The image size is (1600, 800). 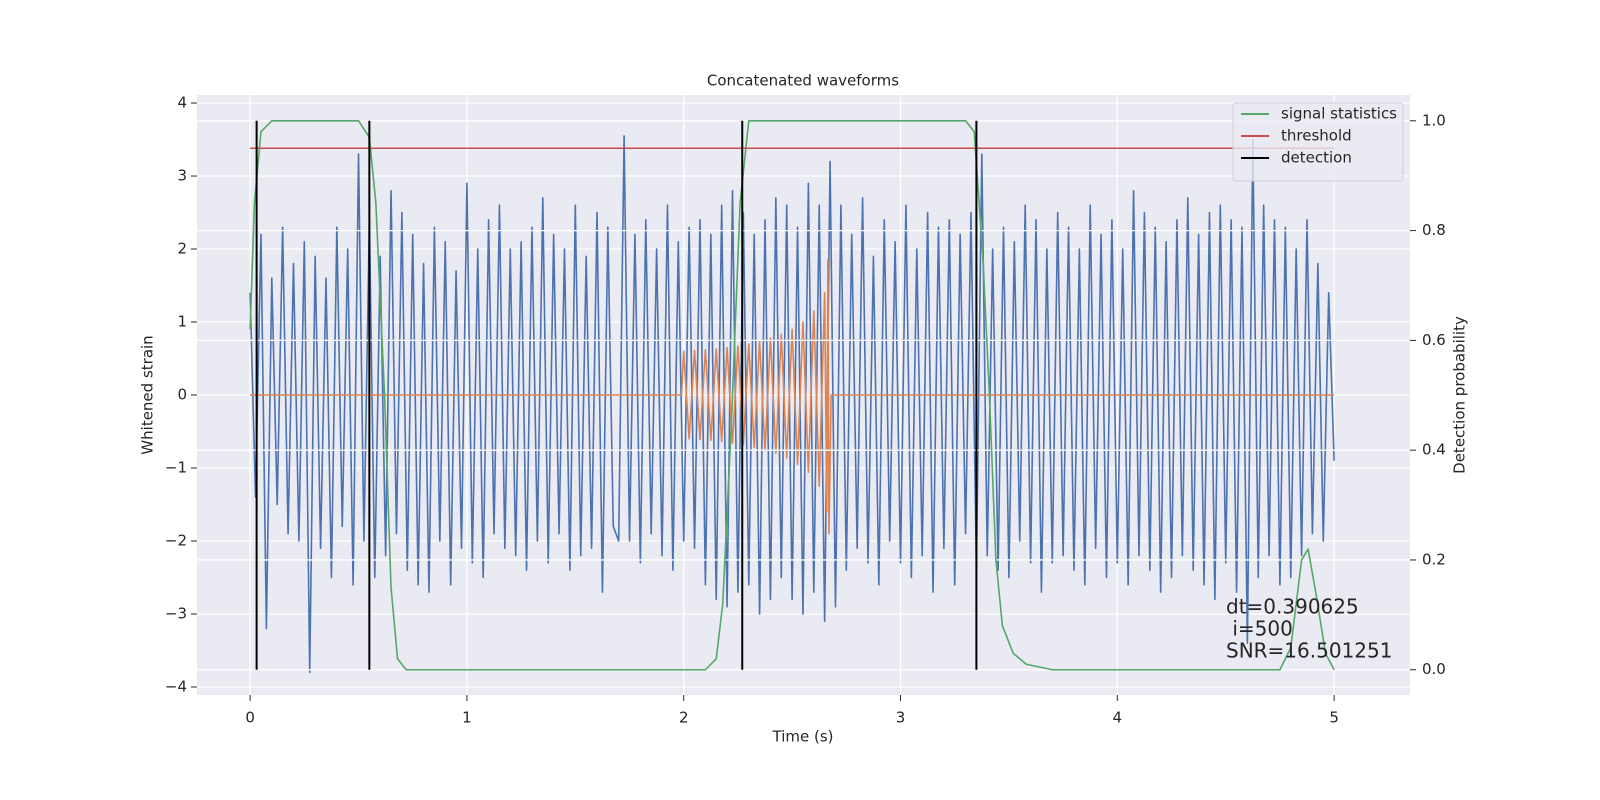 What do you see at coordinates (1434, 669) in the screenshot?
I see `y2-tick-label: 0.0` at bounding box center [1434, 669].